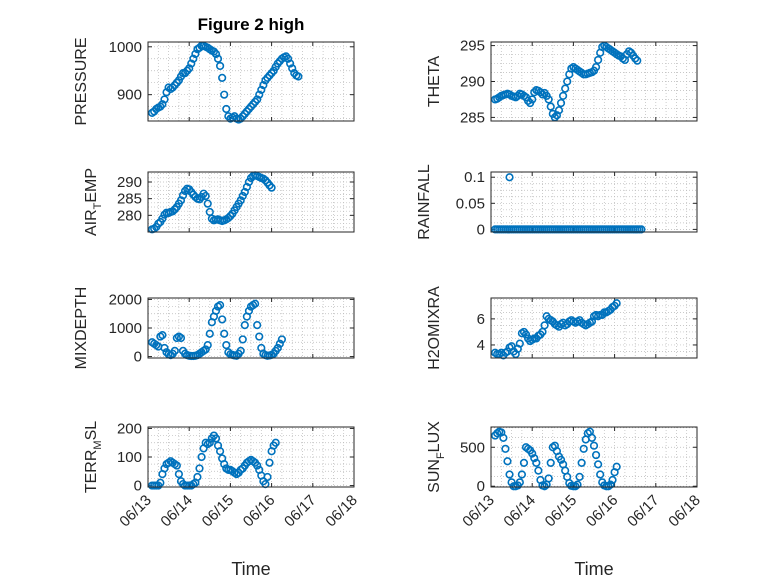  Describe the element at coordinates (129, 428) in the screenshot. I see `y-tick-label: 200` at that location.